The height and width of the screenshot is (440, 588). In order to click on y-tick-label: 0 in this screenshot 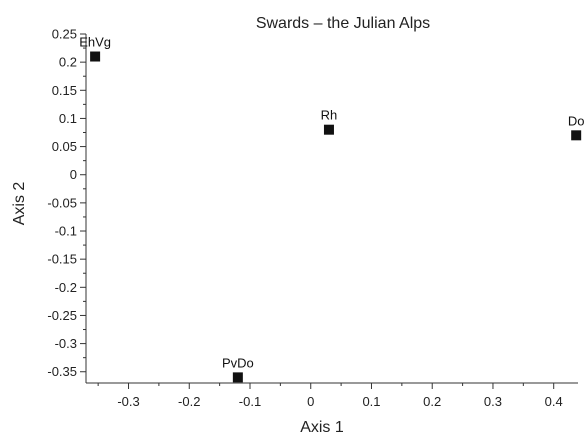, I will do `click(73, 174)`.